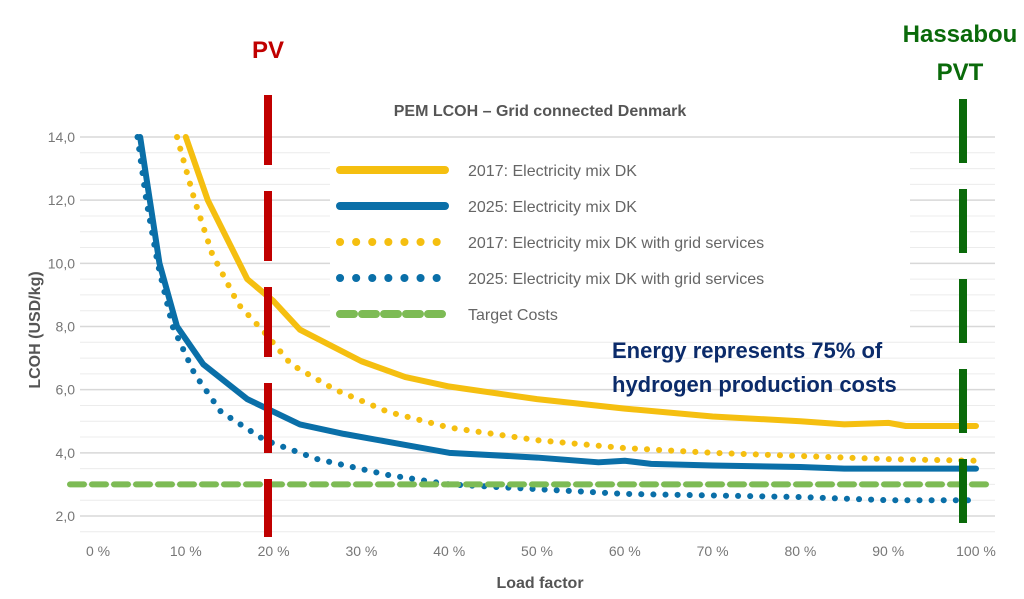 This screenshot has width=1024, height=599. What do you see at coordinates (537, 551) in the screenshot?
I see `x-tick-label: 50 %` at bounding box center [537, 551].